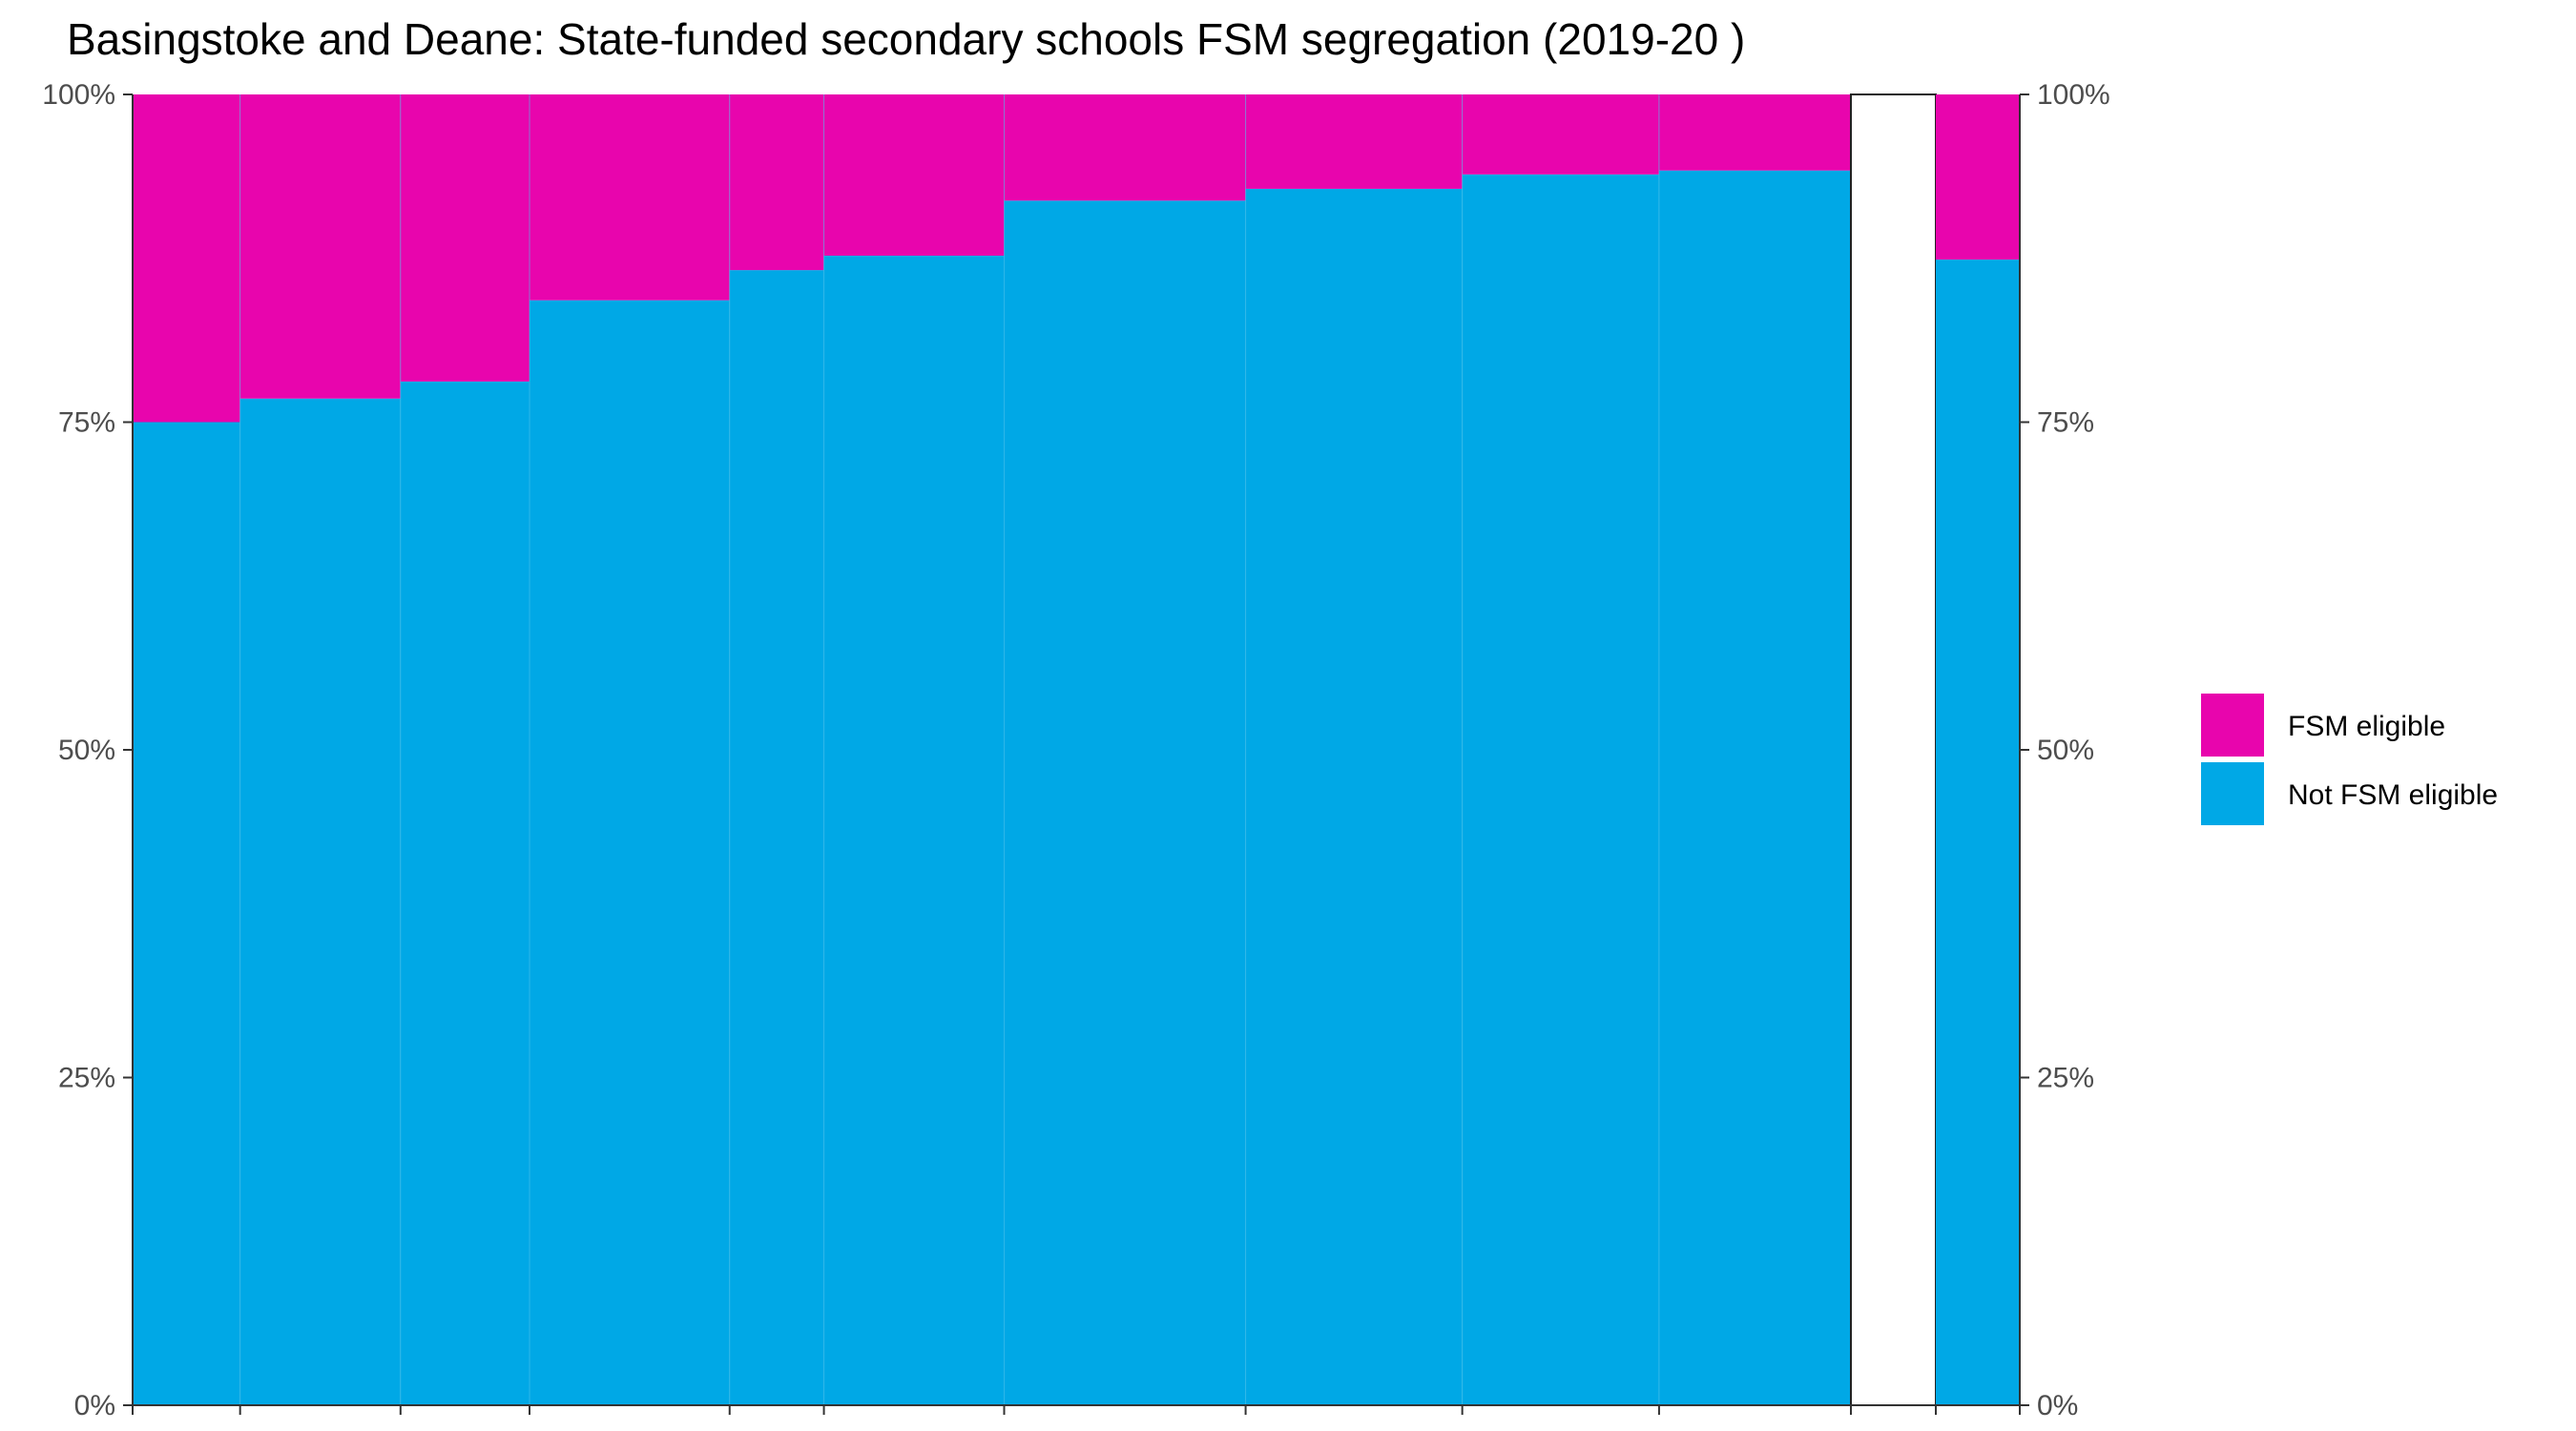  Describe the element at coordinates (1978, 177) in the screenshot. I see `summary-bar-fsm` at that location.